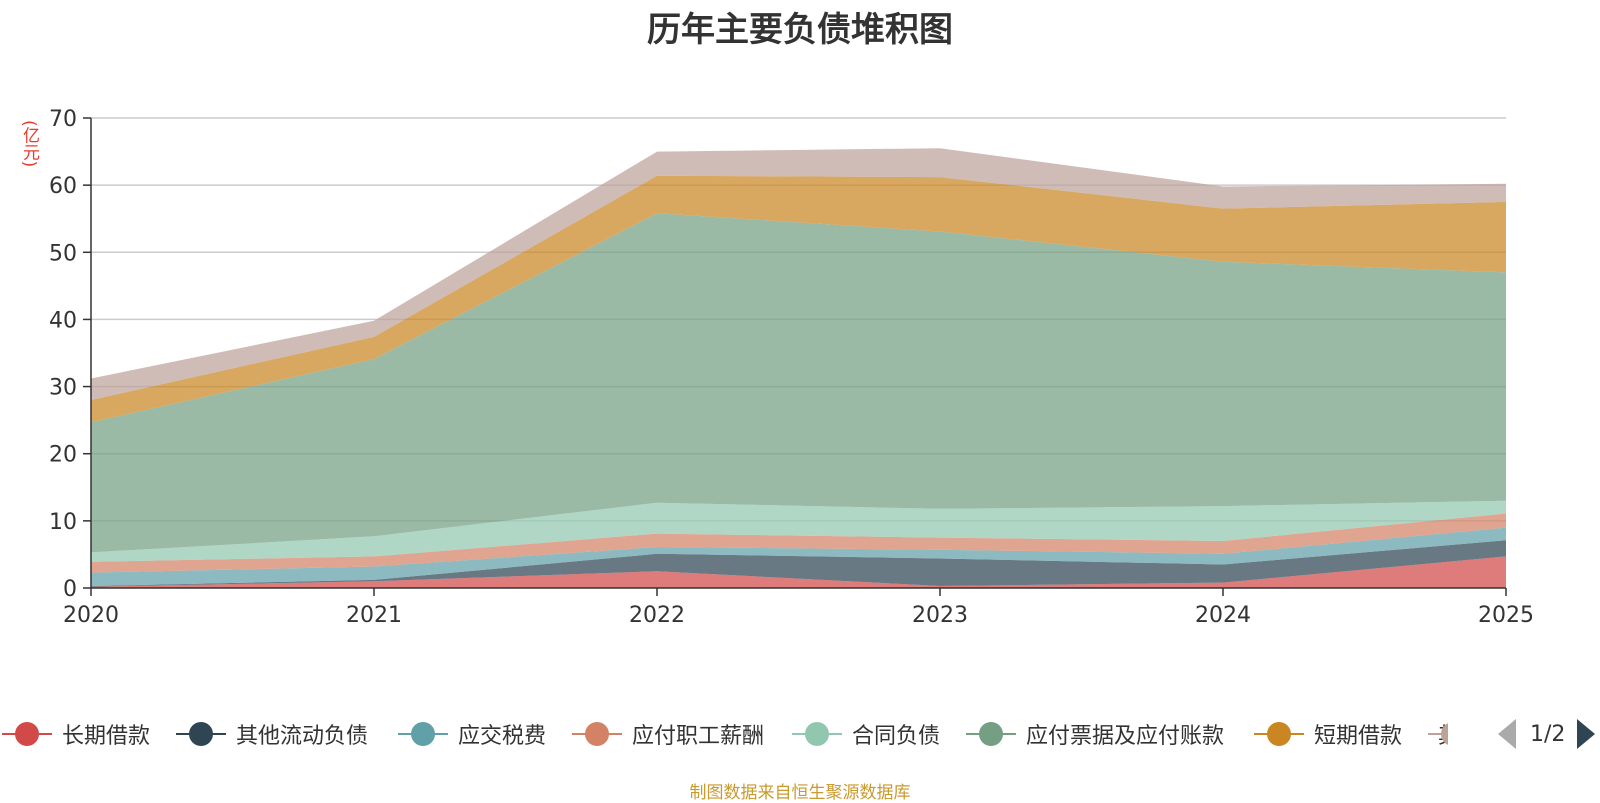 This screenshot has height=803, width=1600. What do you see at coordinates (302, 736) in the screenshot?
I see `legend-label: 其他流动负债` at bounding box center [302, 736].